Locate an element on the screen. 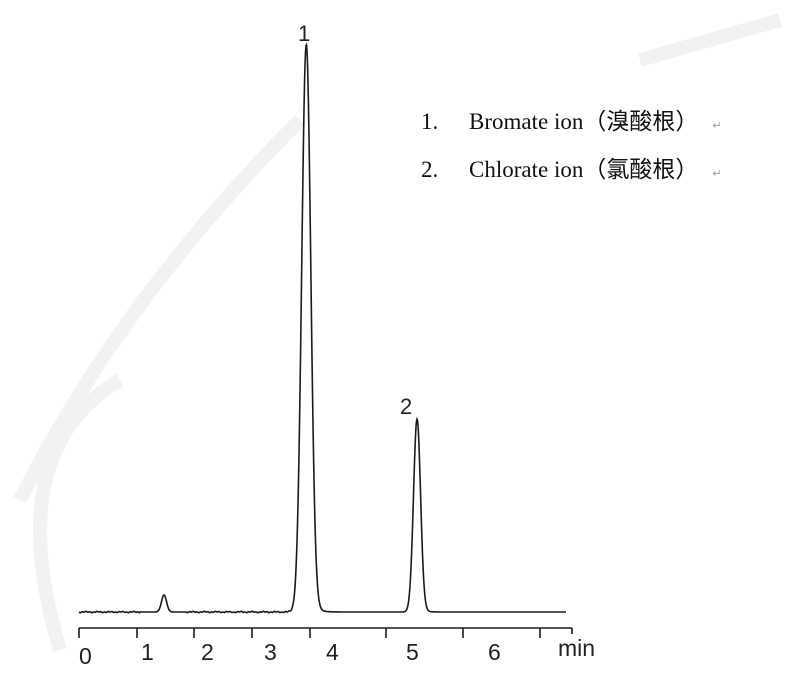 This screenshot has width=796, height=697. legend: 1. Bromate ion（溴酸根） ↵ 2. Chlorate ion（氯酸根） ↵ is located at coordinates (571, 148).